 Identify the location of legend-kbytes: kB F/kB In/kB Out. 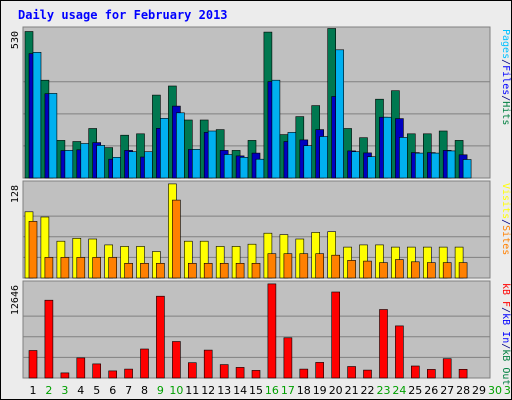
(505, 334).